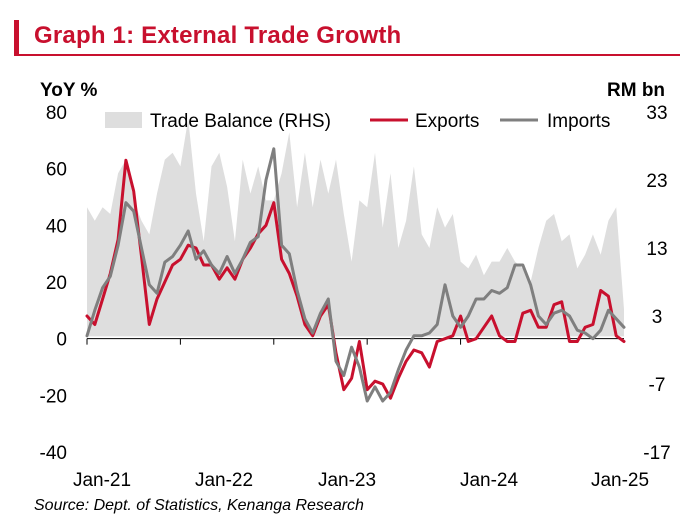  What do you see at coordinates (347, 55) in the screenshot?
I see `title-underline` at bounding box center [347, 55].